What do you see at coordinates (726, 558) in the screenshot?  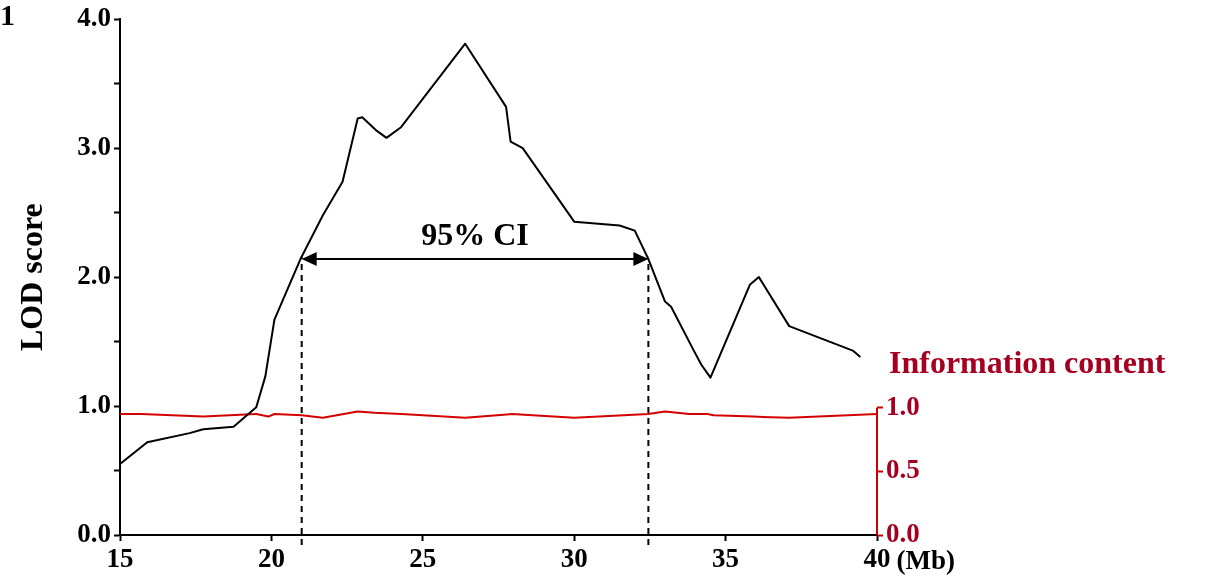 I see `x-tick-label: 35` at bounding box center [726, 558].